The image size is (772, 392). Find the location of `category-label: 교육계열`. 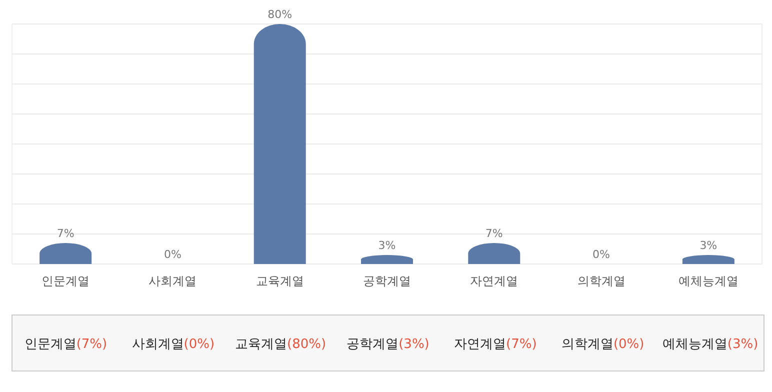

category-label: 교육계열 is located at coordinates (261, 344).